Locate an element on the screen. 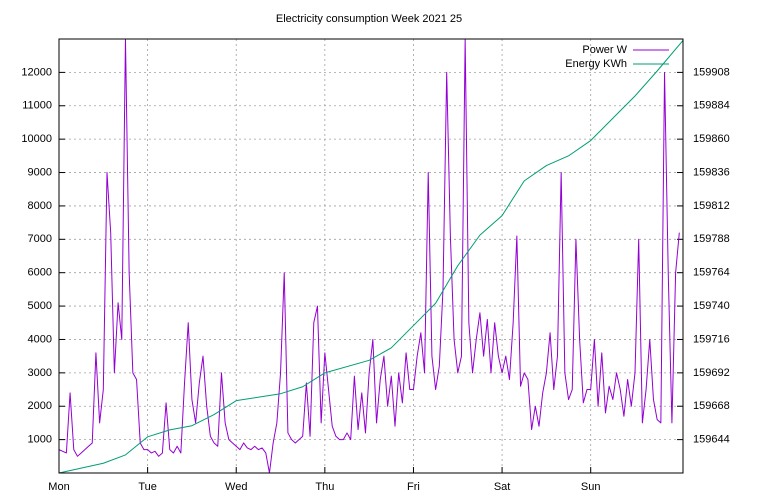 The height and width of the screenshot is (500, 768). y2-tick-label: 159644 is located at coordinates (711, 440).